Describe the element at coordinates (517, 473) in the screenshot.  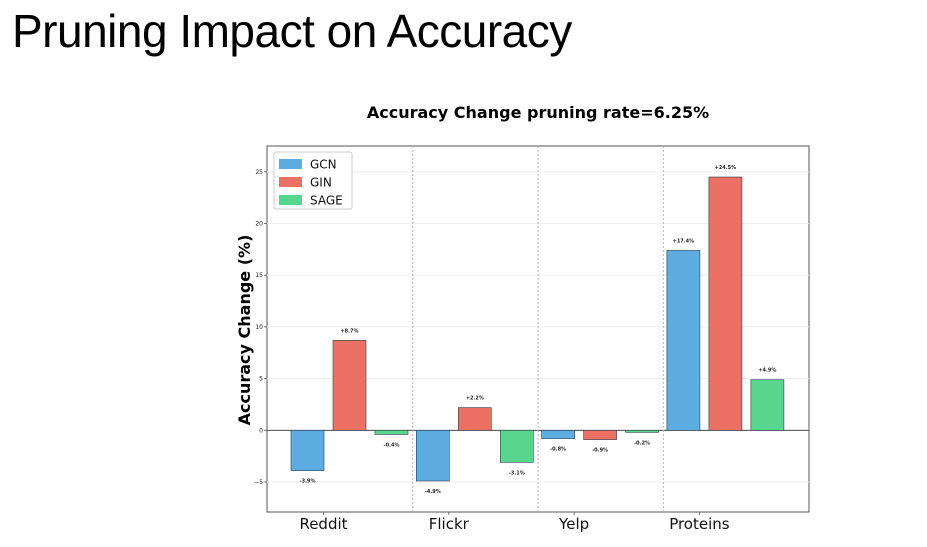
I see `data-label: -3.1%` at that location.